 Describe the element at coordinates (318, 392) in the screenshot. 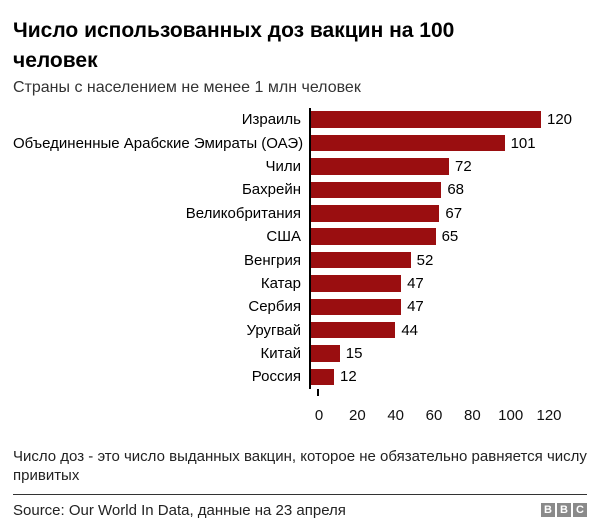

I see `y-axis-stub` at that location.